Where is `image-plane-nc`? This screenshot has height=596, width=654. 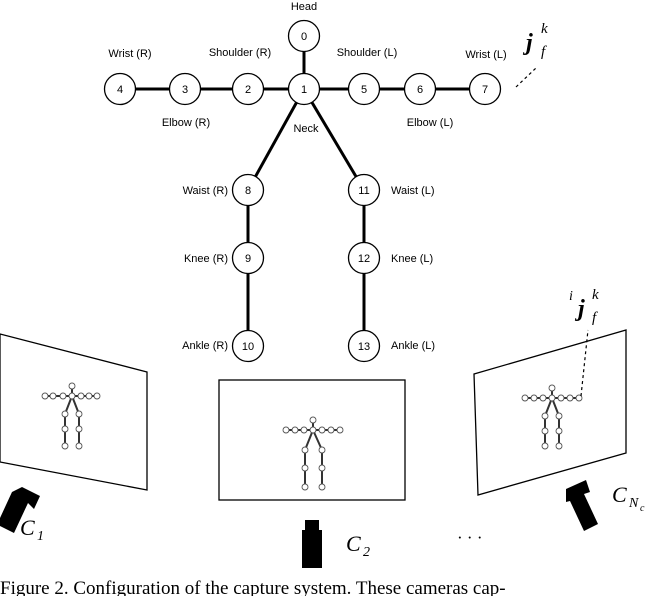 image-plane-nc is located at coordinates (550, 412).